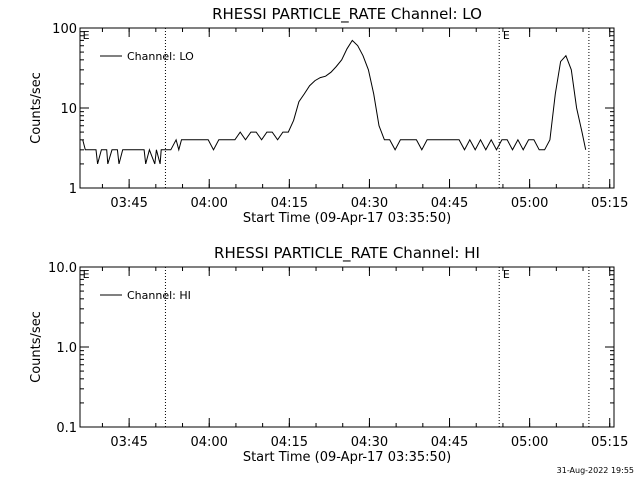  I want to click on legend-entry: Channel: LO, so click(160, 56).